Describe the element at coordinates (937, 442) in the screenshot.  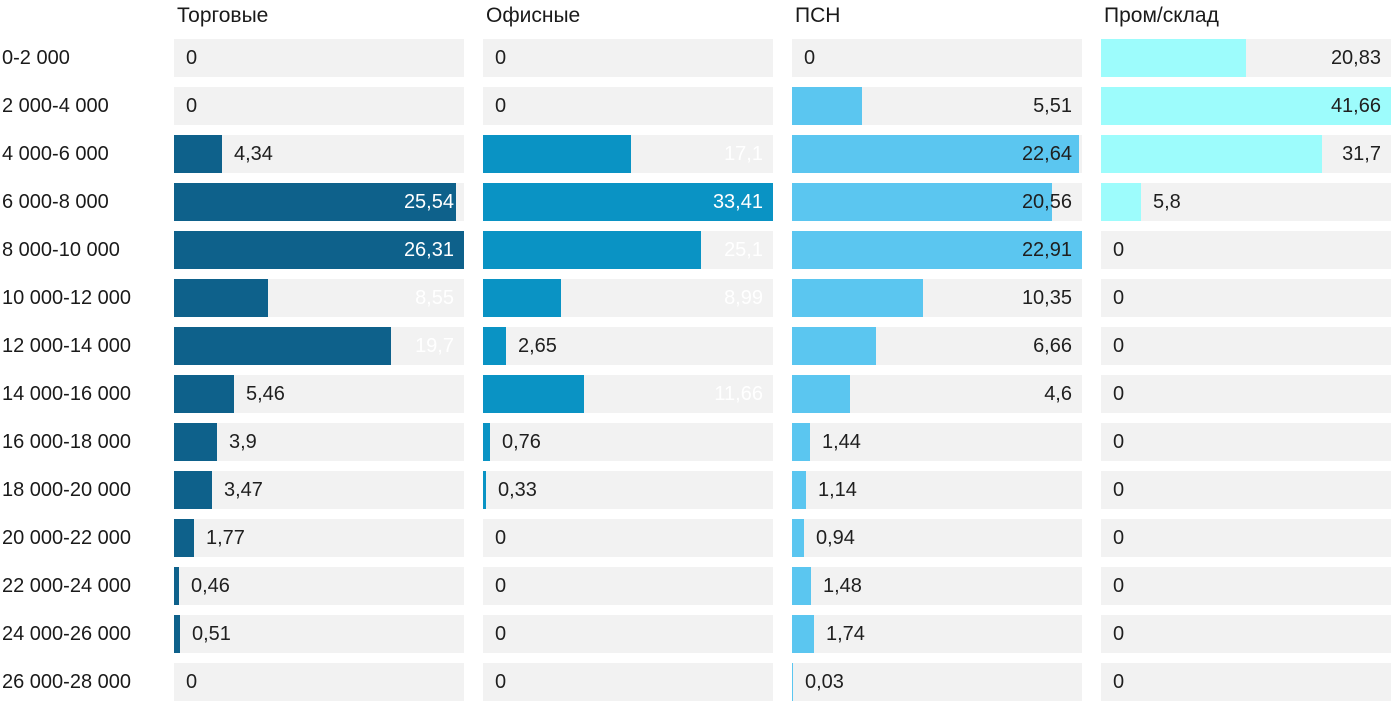
I see `bar-track: 1,44` at that location.